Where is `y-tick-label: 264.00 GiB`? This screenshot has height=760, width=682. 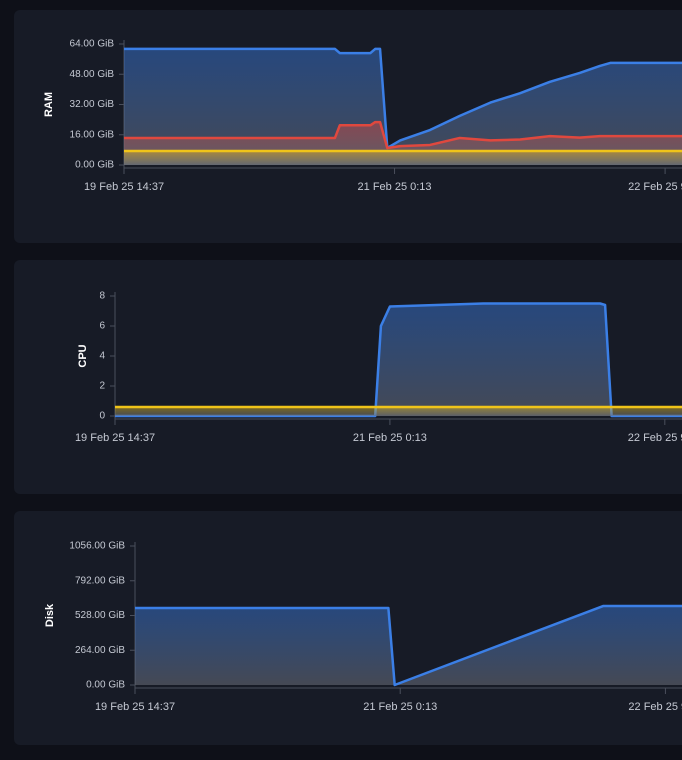
y-tick-label: 264.00 GiB is located at coordinates (100, 650).